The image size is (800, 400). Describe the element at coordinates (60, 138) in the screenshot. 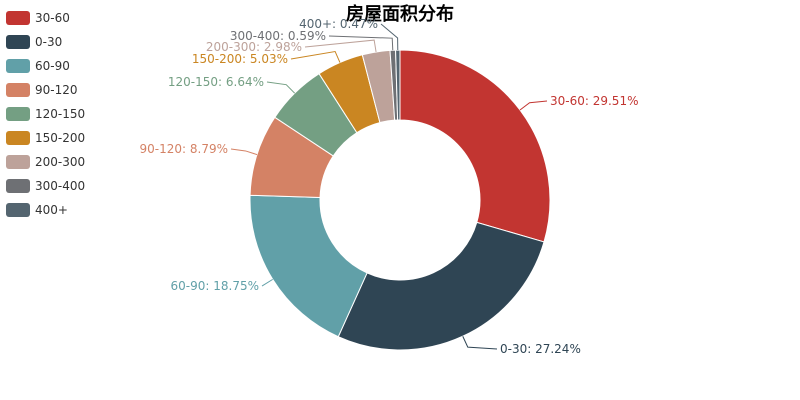

I see `legend-label: 150-200` at that location.